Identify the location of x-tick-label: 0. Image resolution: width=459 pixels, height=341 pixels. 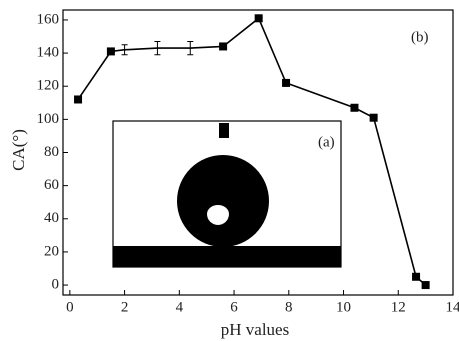
(70, 307).